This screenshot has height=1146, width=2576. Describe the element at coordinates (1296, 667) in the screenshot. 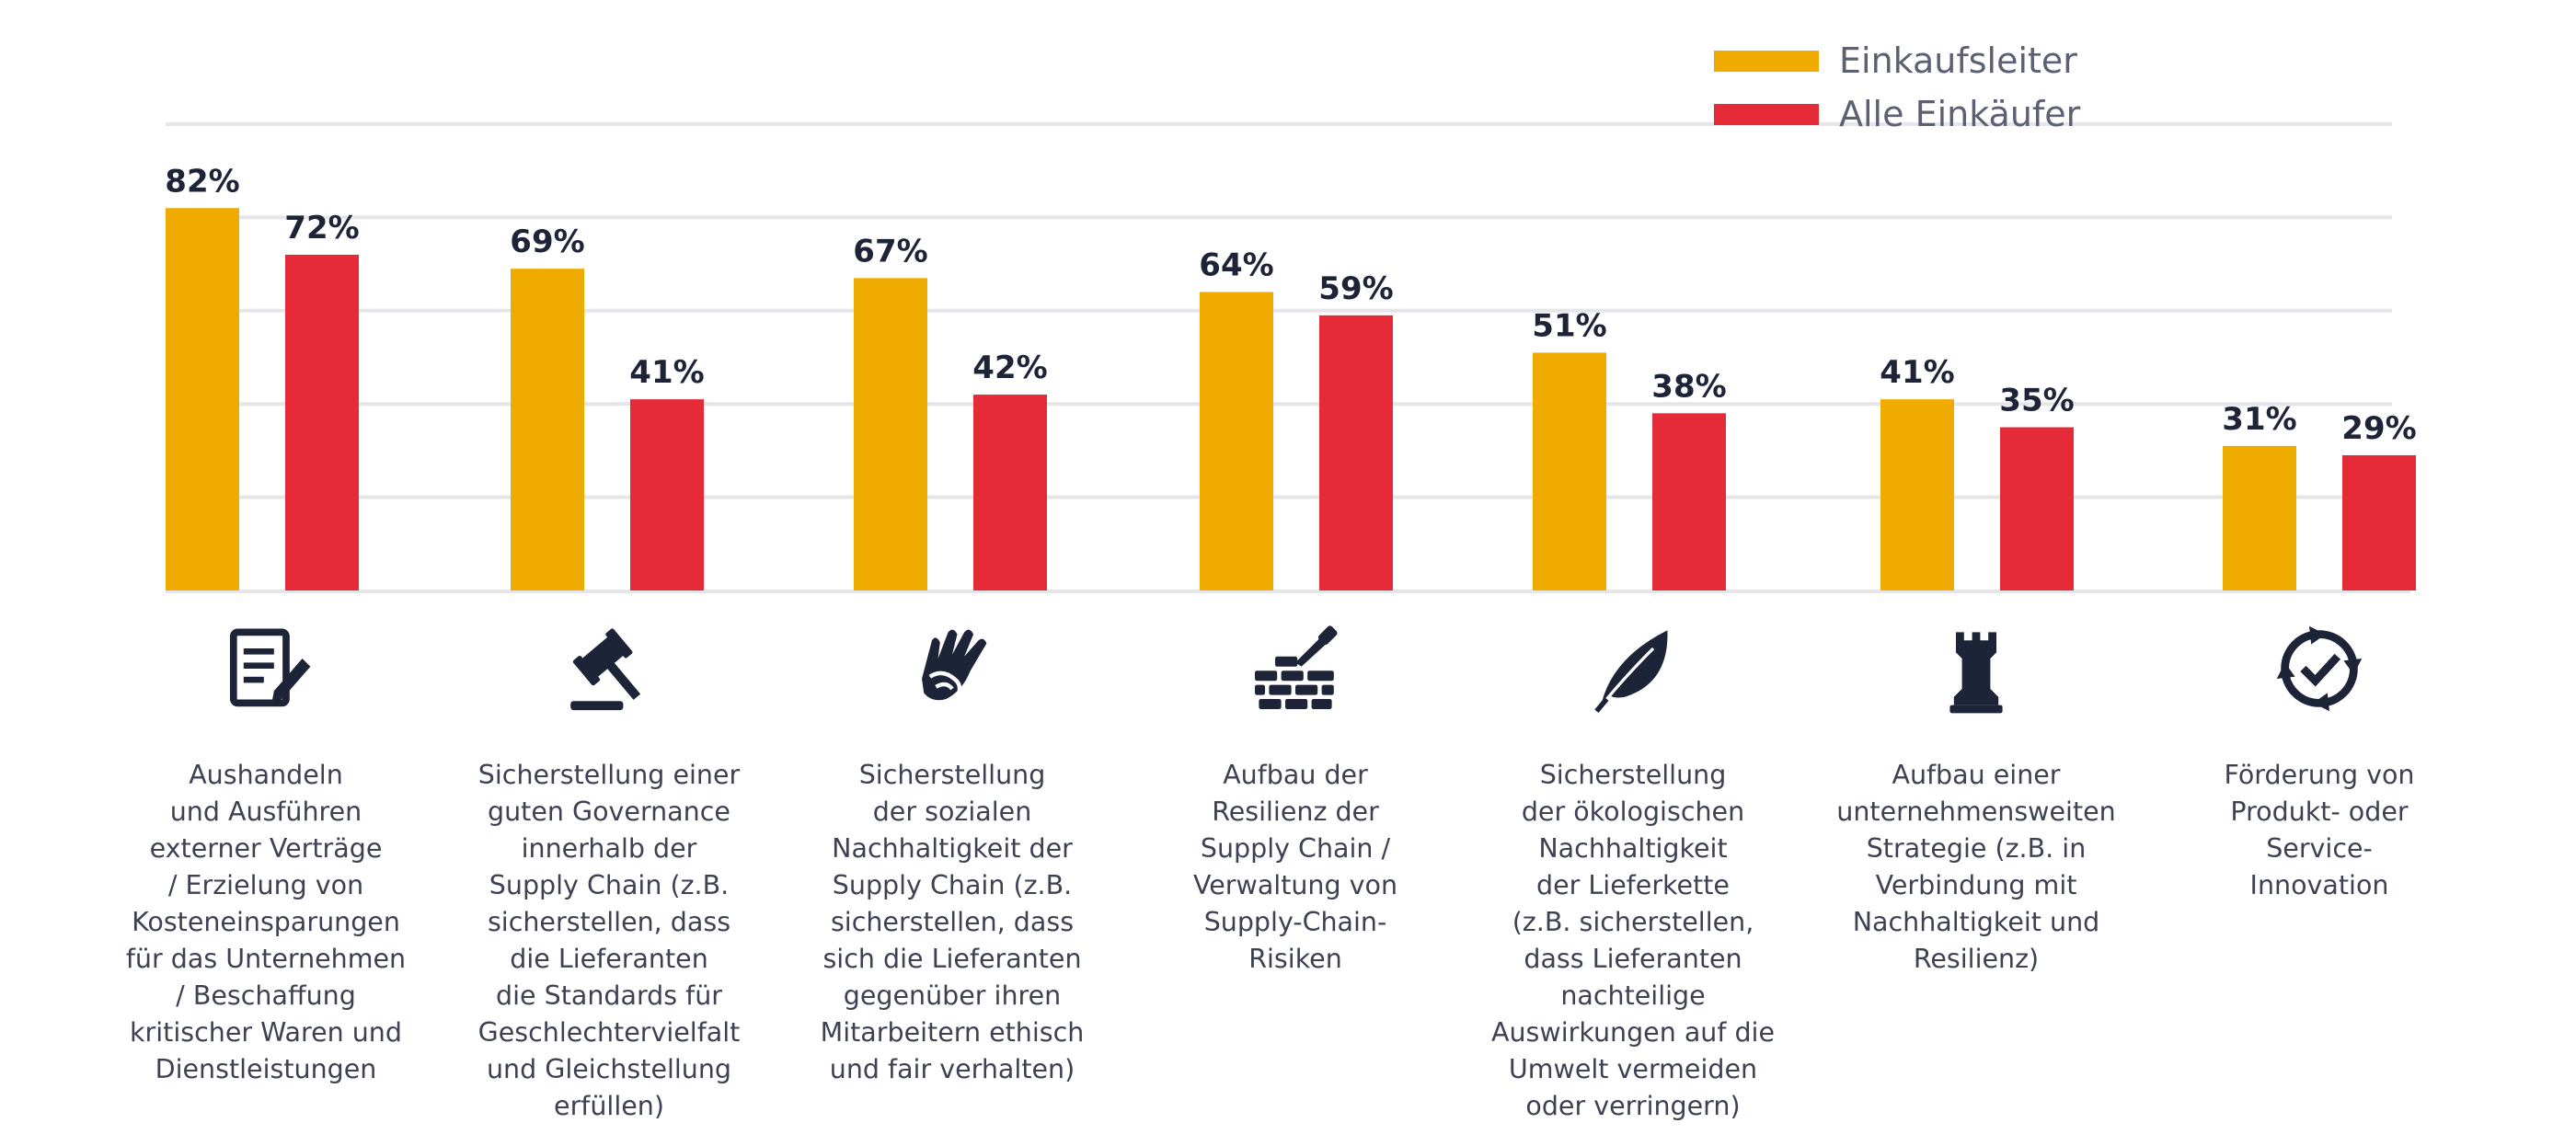

I see `brick-wall-icon` at that location.